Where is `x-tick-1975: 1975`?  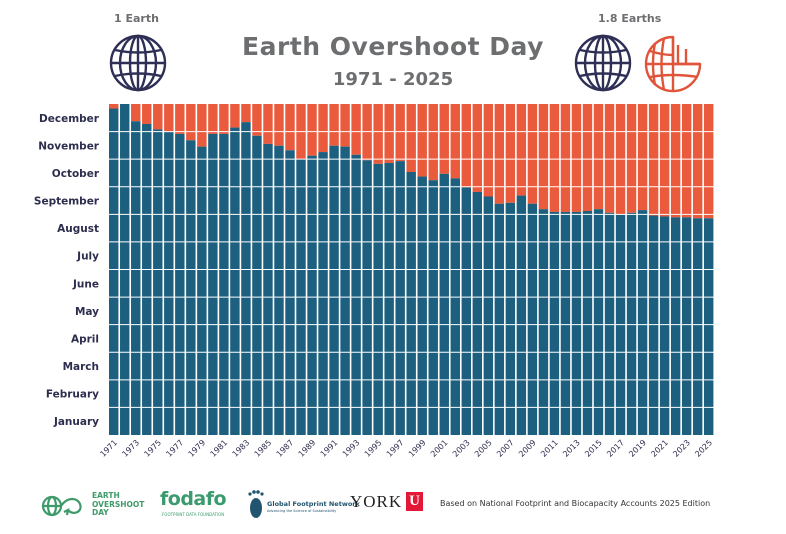 x-tick-1975: 1975 is located at coordinates (152, 448).